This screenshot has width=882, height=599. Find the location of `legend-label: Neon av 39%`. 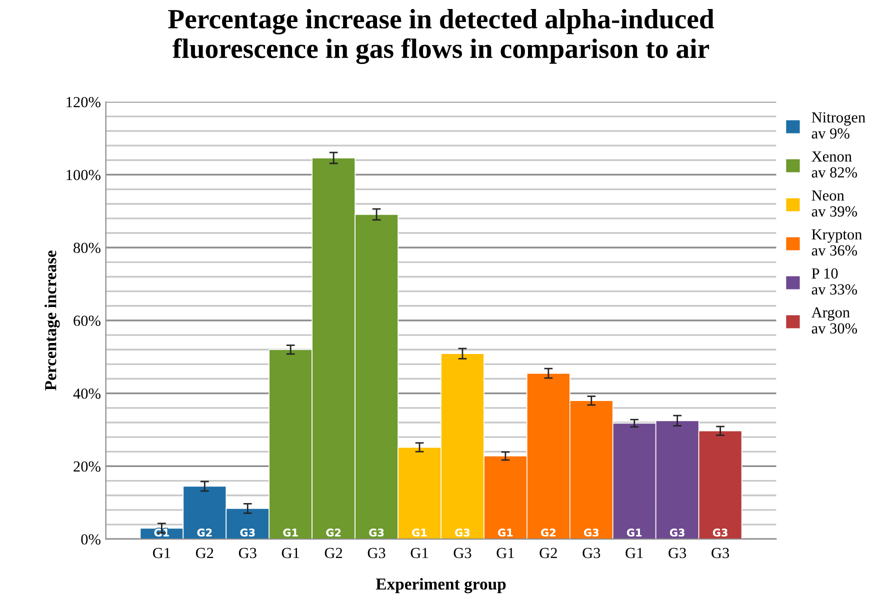

legend-label: Neon av 39% is located at coordinates (835, 203).